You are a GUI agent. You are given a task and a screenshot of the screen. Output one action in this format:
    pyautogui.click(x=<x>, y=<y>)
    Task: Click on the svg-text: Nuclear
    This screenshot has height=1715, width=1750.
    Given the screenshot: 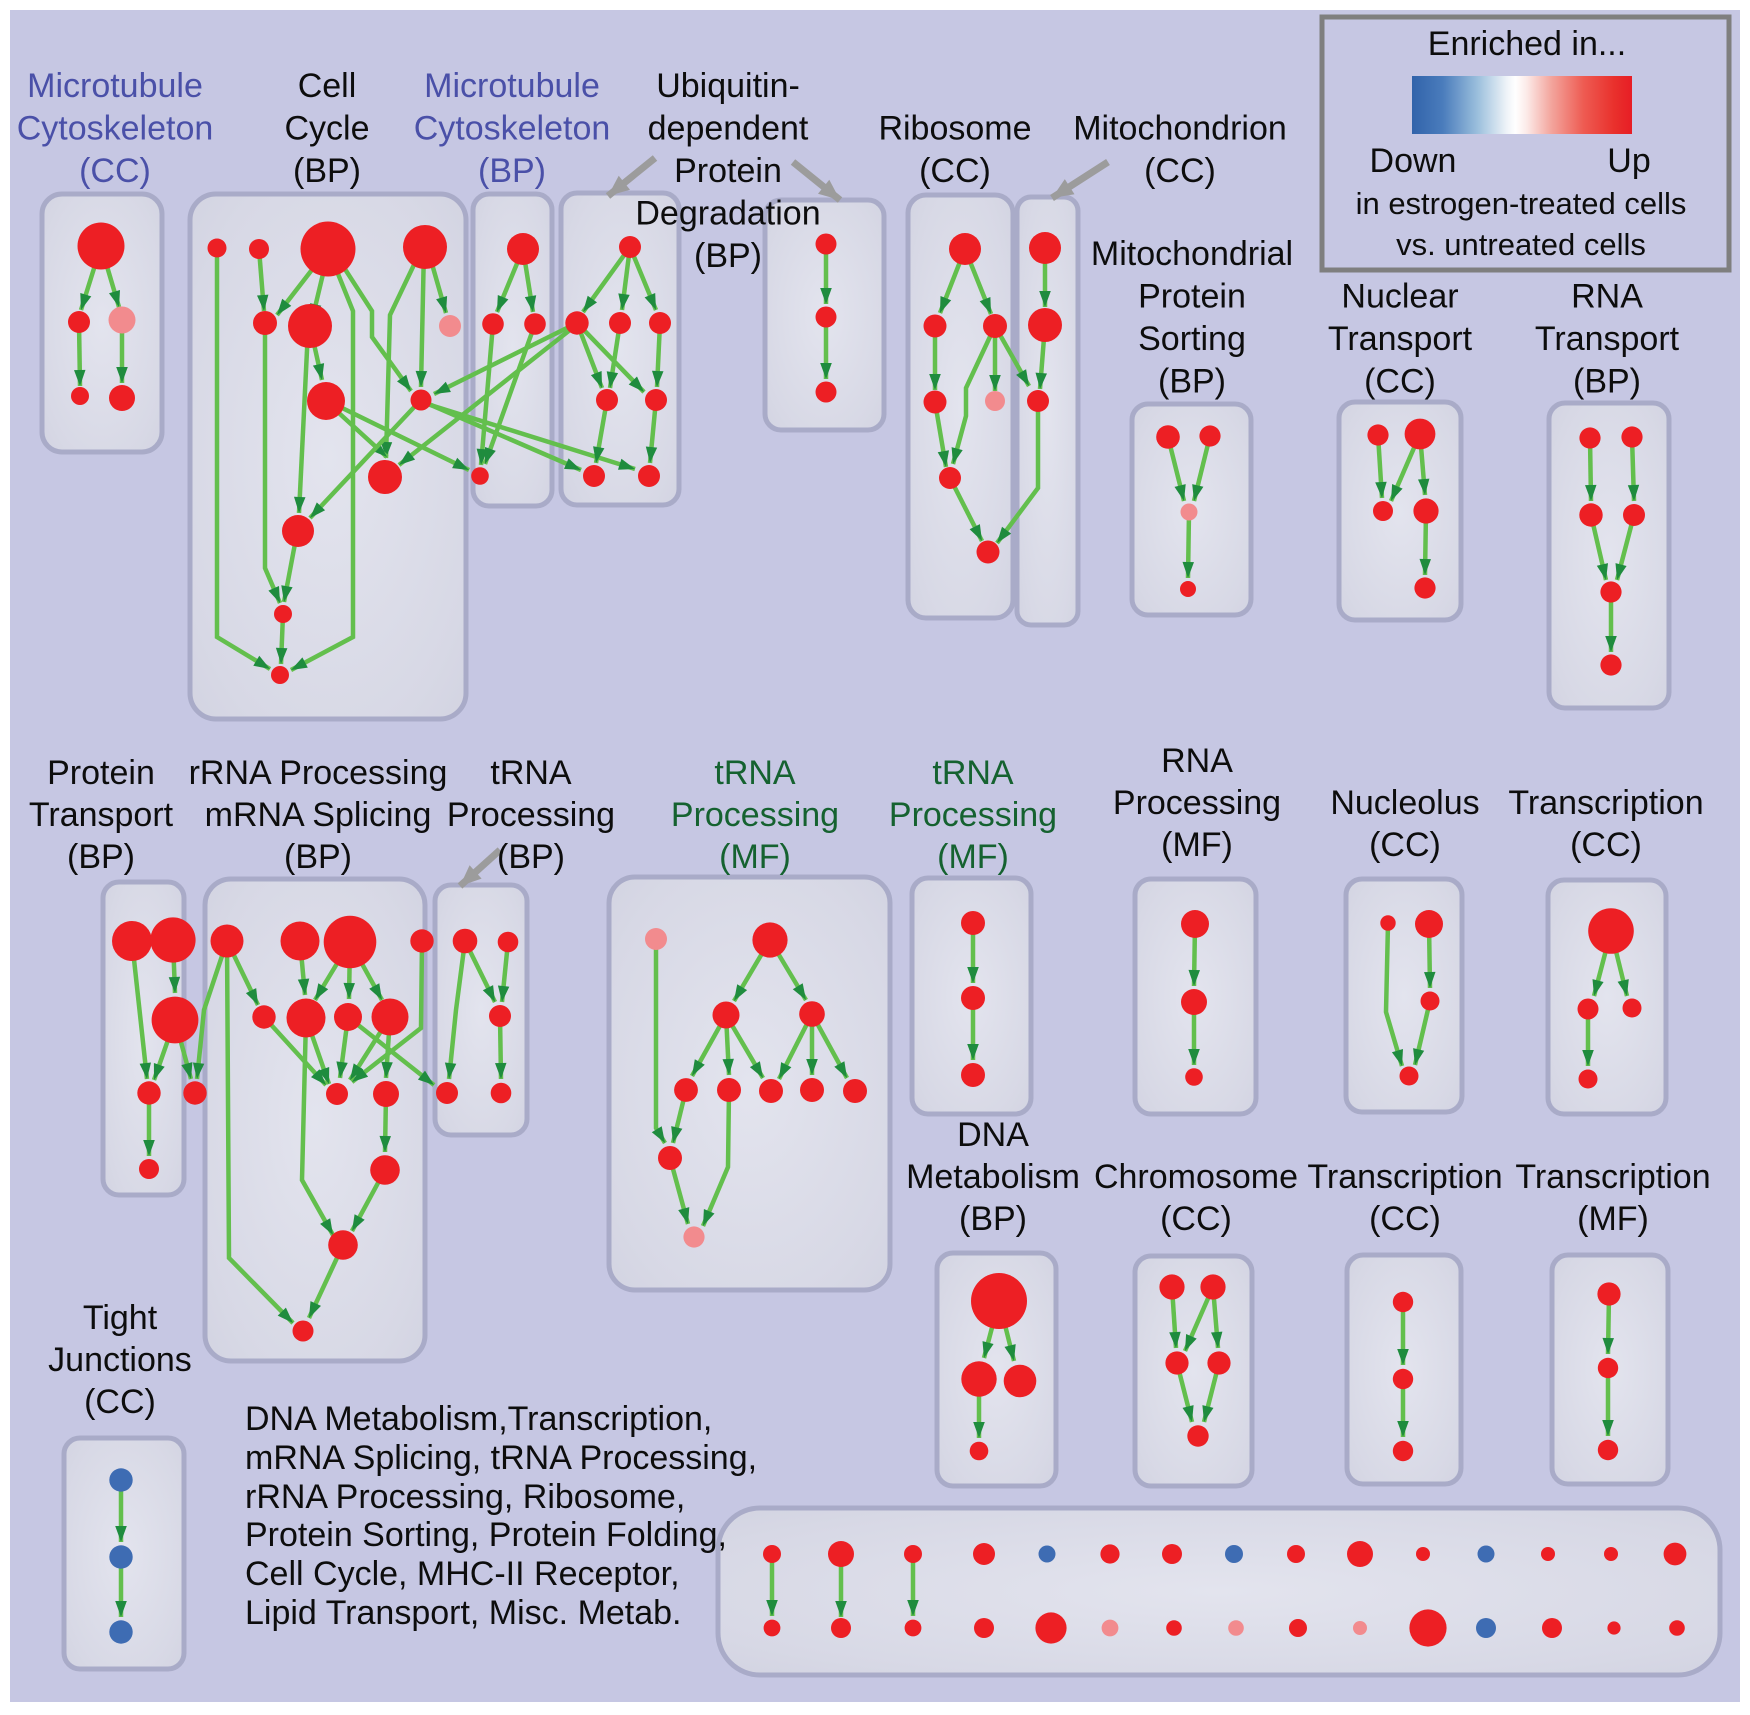 What is the action you would take?
    pyautogui.click(x=1399, y=297)
    